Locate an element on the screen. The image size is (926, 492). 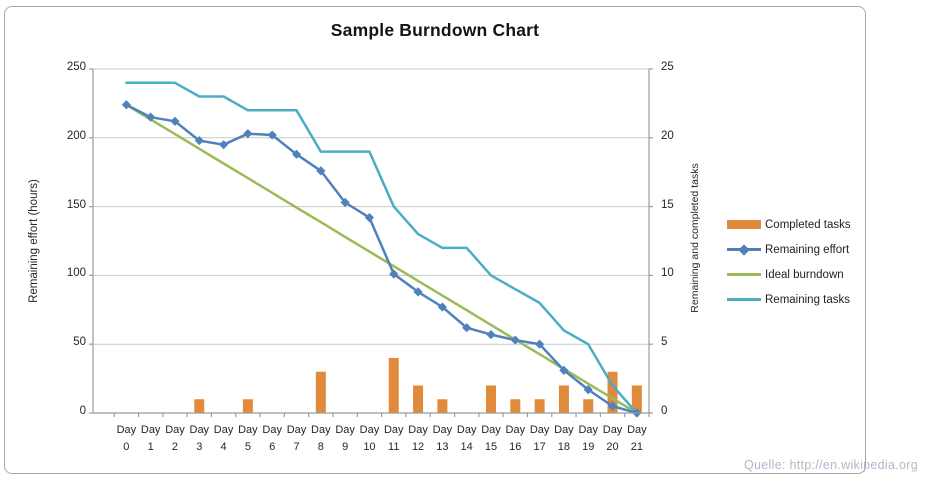
x-axis-label: Day 12 is located at coordinates (418, 438).